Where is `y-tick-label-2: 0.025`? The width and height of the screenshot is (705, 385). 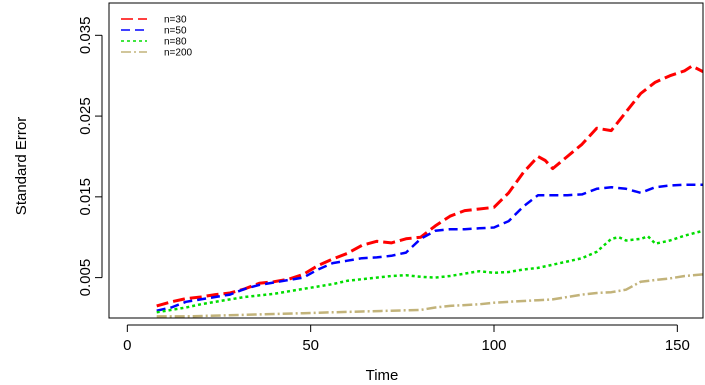
y-tick-label-2: 0.025 is located at coordinates (85, 116).